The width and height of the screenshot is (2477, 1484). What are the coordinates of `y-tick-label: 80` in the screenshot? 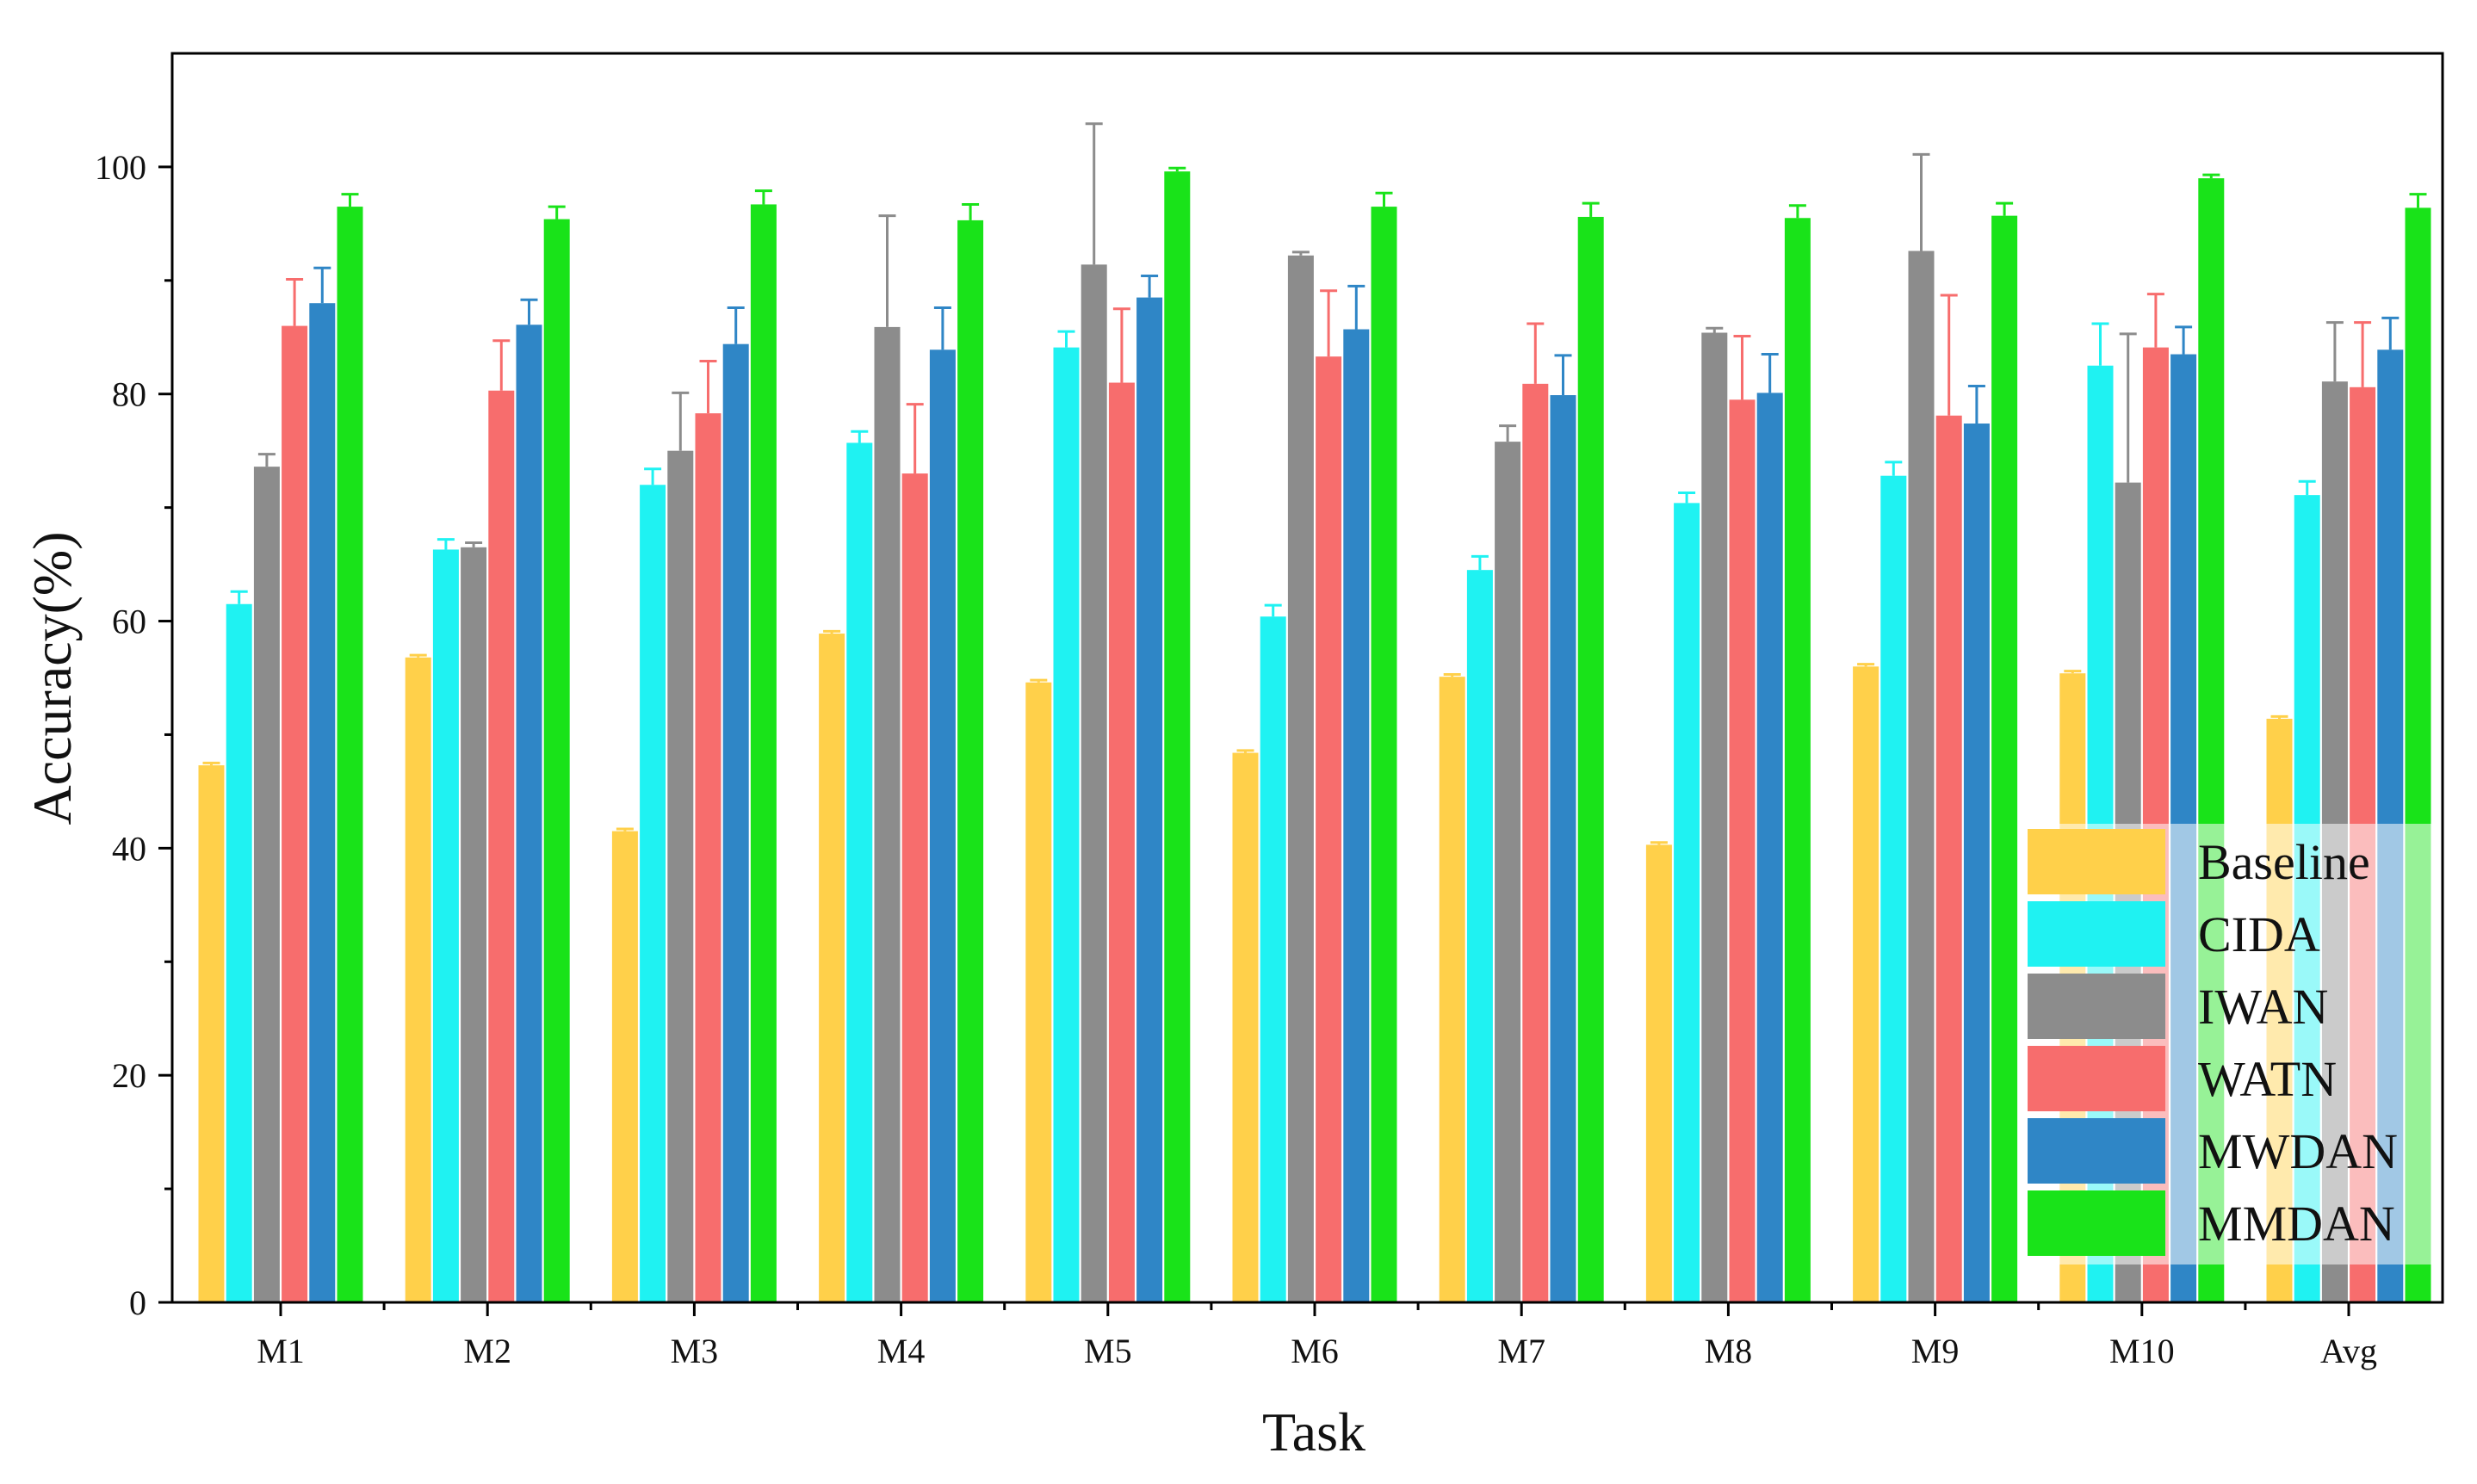 It's located at (129, 394).